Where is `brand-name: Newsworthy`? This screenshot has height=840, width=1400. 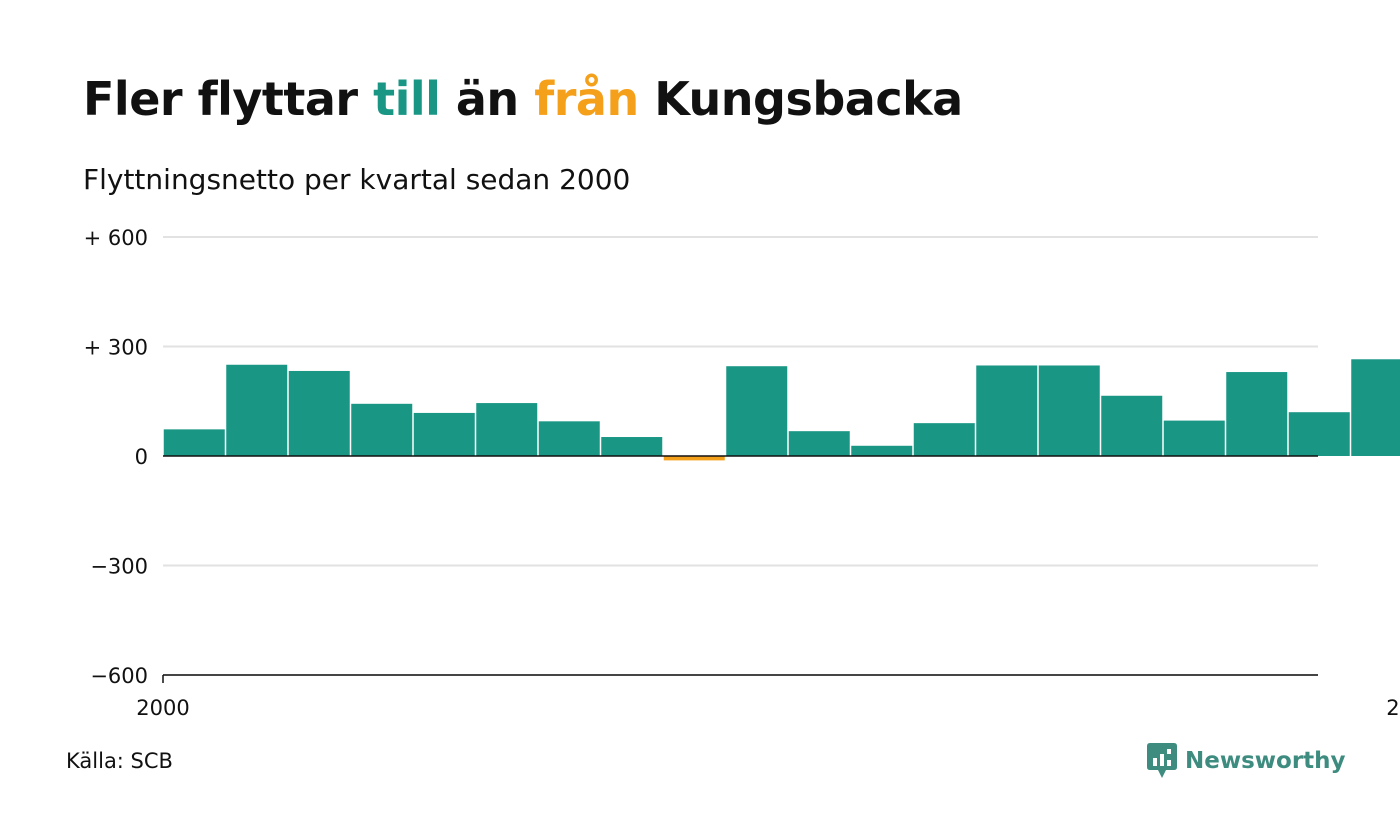
brand-name: Newsworthy is located at coordinates (1265, 761).